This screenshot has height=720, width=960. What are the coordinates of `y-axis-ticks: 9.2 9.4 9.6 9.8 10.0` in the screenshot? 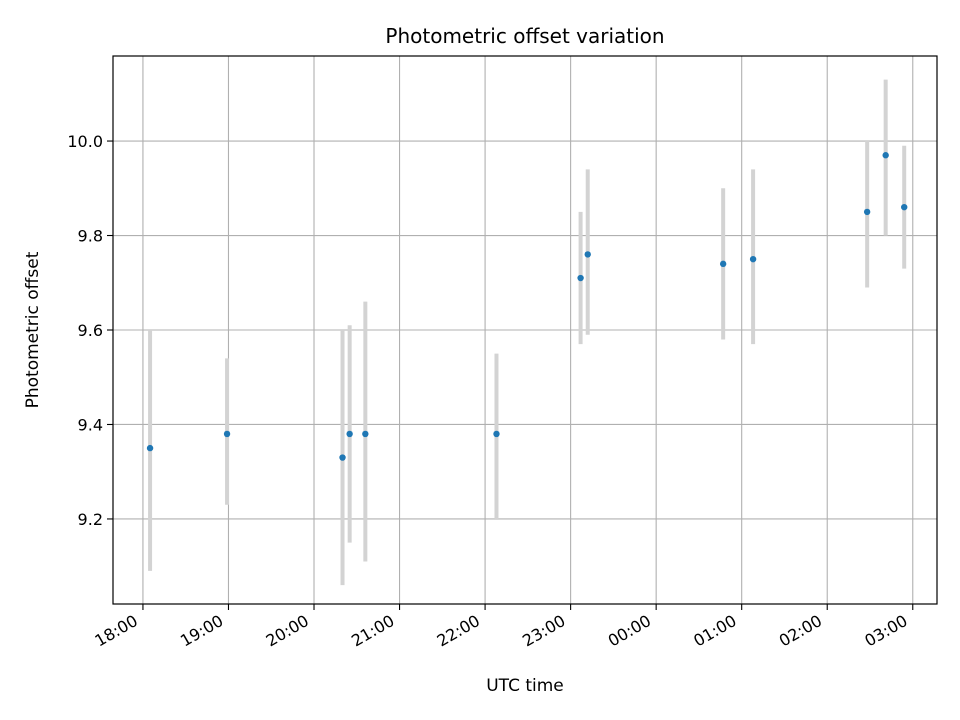 It's located at (90, 330).